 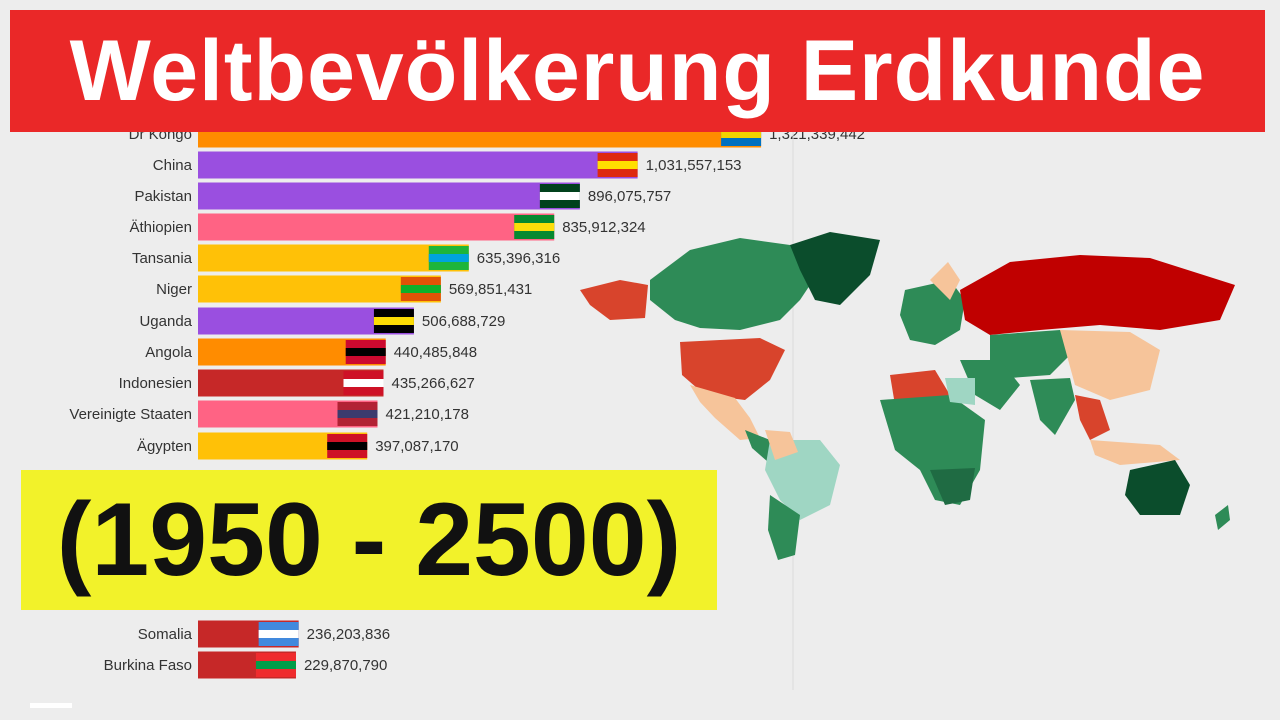 What do you see at coordinates (416, 446) in the screenshot?
I see `bar-value-label: 397,087,170` at bounding box center [416, 446].